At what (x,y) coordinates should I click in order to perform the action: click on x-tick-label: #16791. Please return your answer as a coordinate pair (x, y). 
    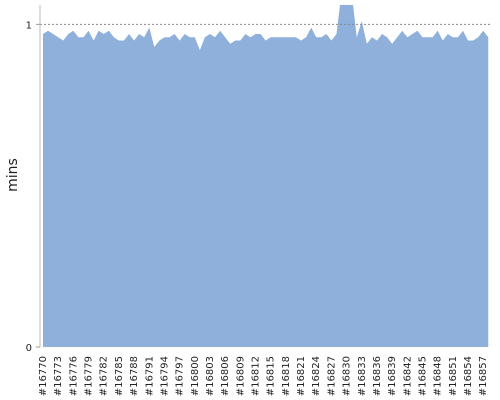
    Looking at the image, I should click on (149, 376).